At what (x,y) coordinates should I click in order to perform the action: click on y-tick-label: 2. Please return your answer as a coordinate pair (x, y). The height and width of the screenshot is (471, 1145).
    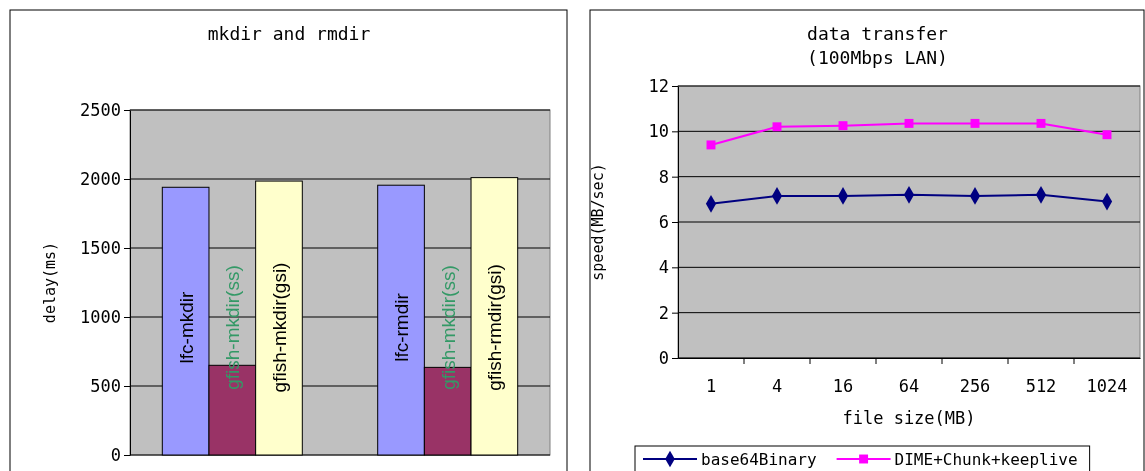
    Looking at the image, I should click on (663, 312).